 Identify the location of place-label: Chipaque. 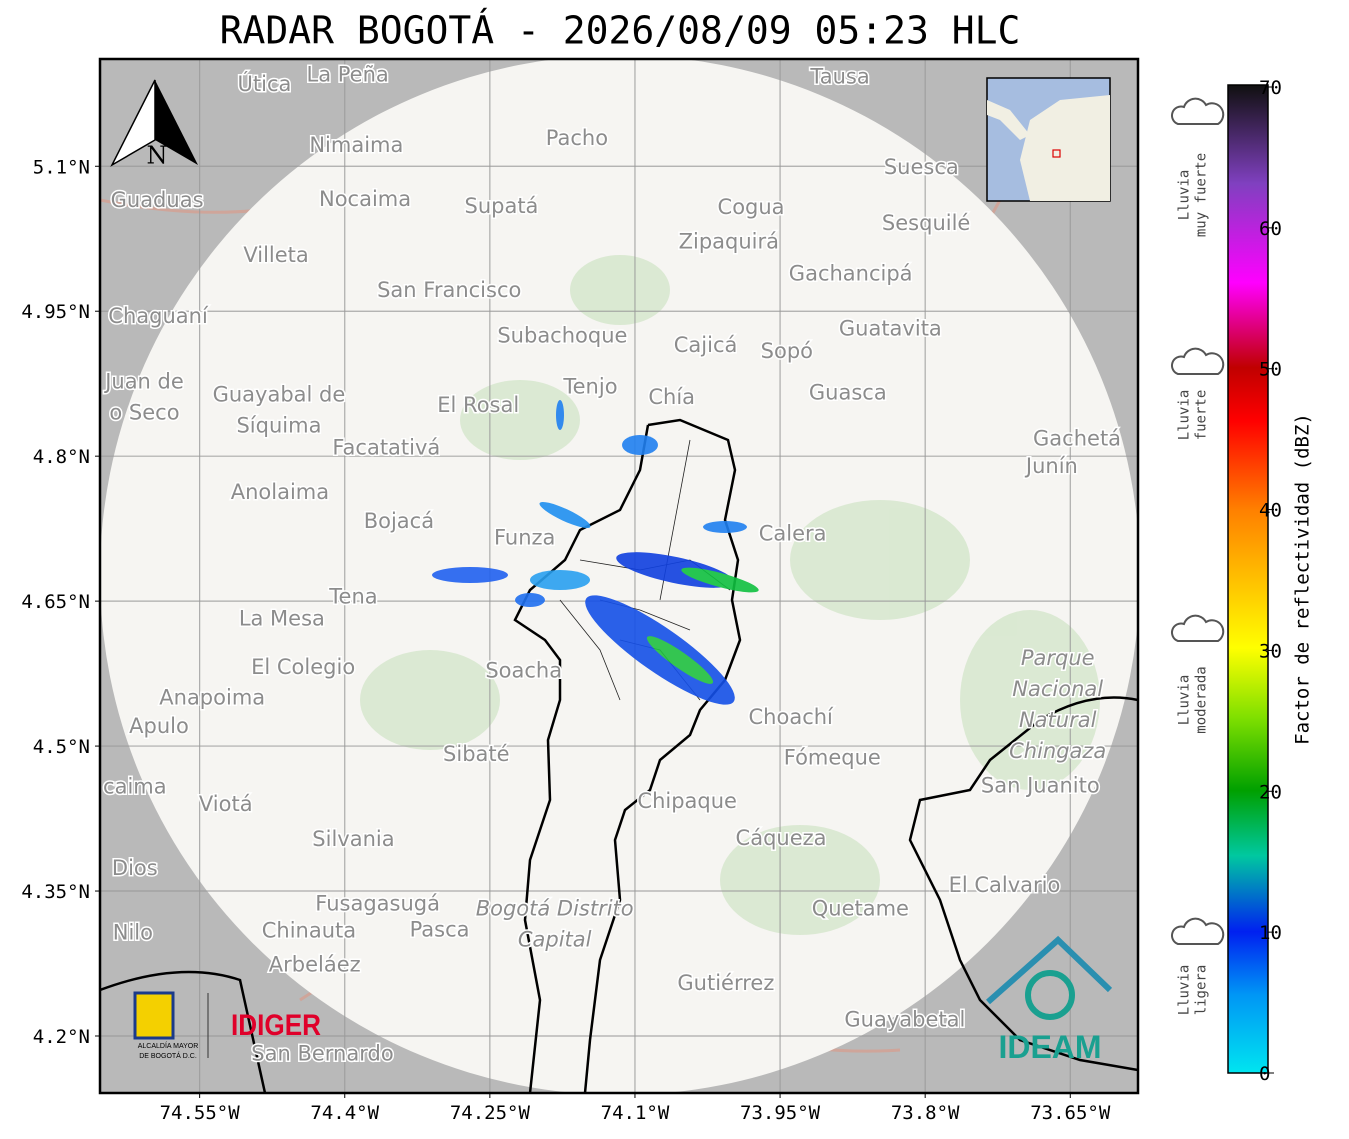
(687, 801).